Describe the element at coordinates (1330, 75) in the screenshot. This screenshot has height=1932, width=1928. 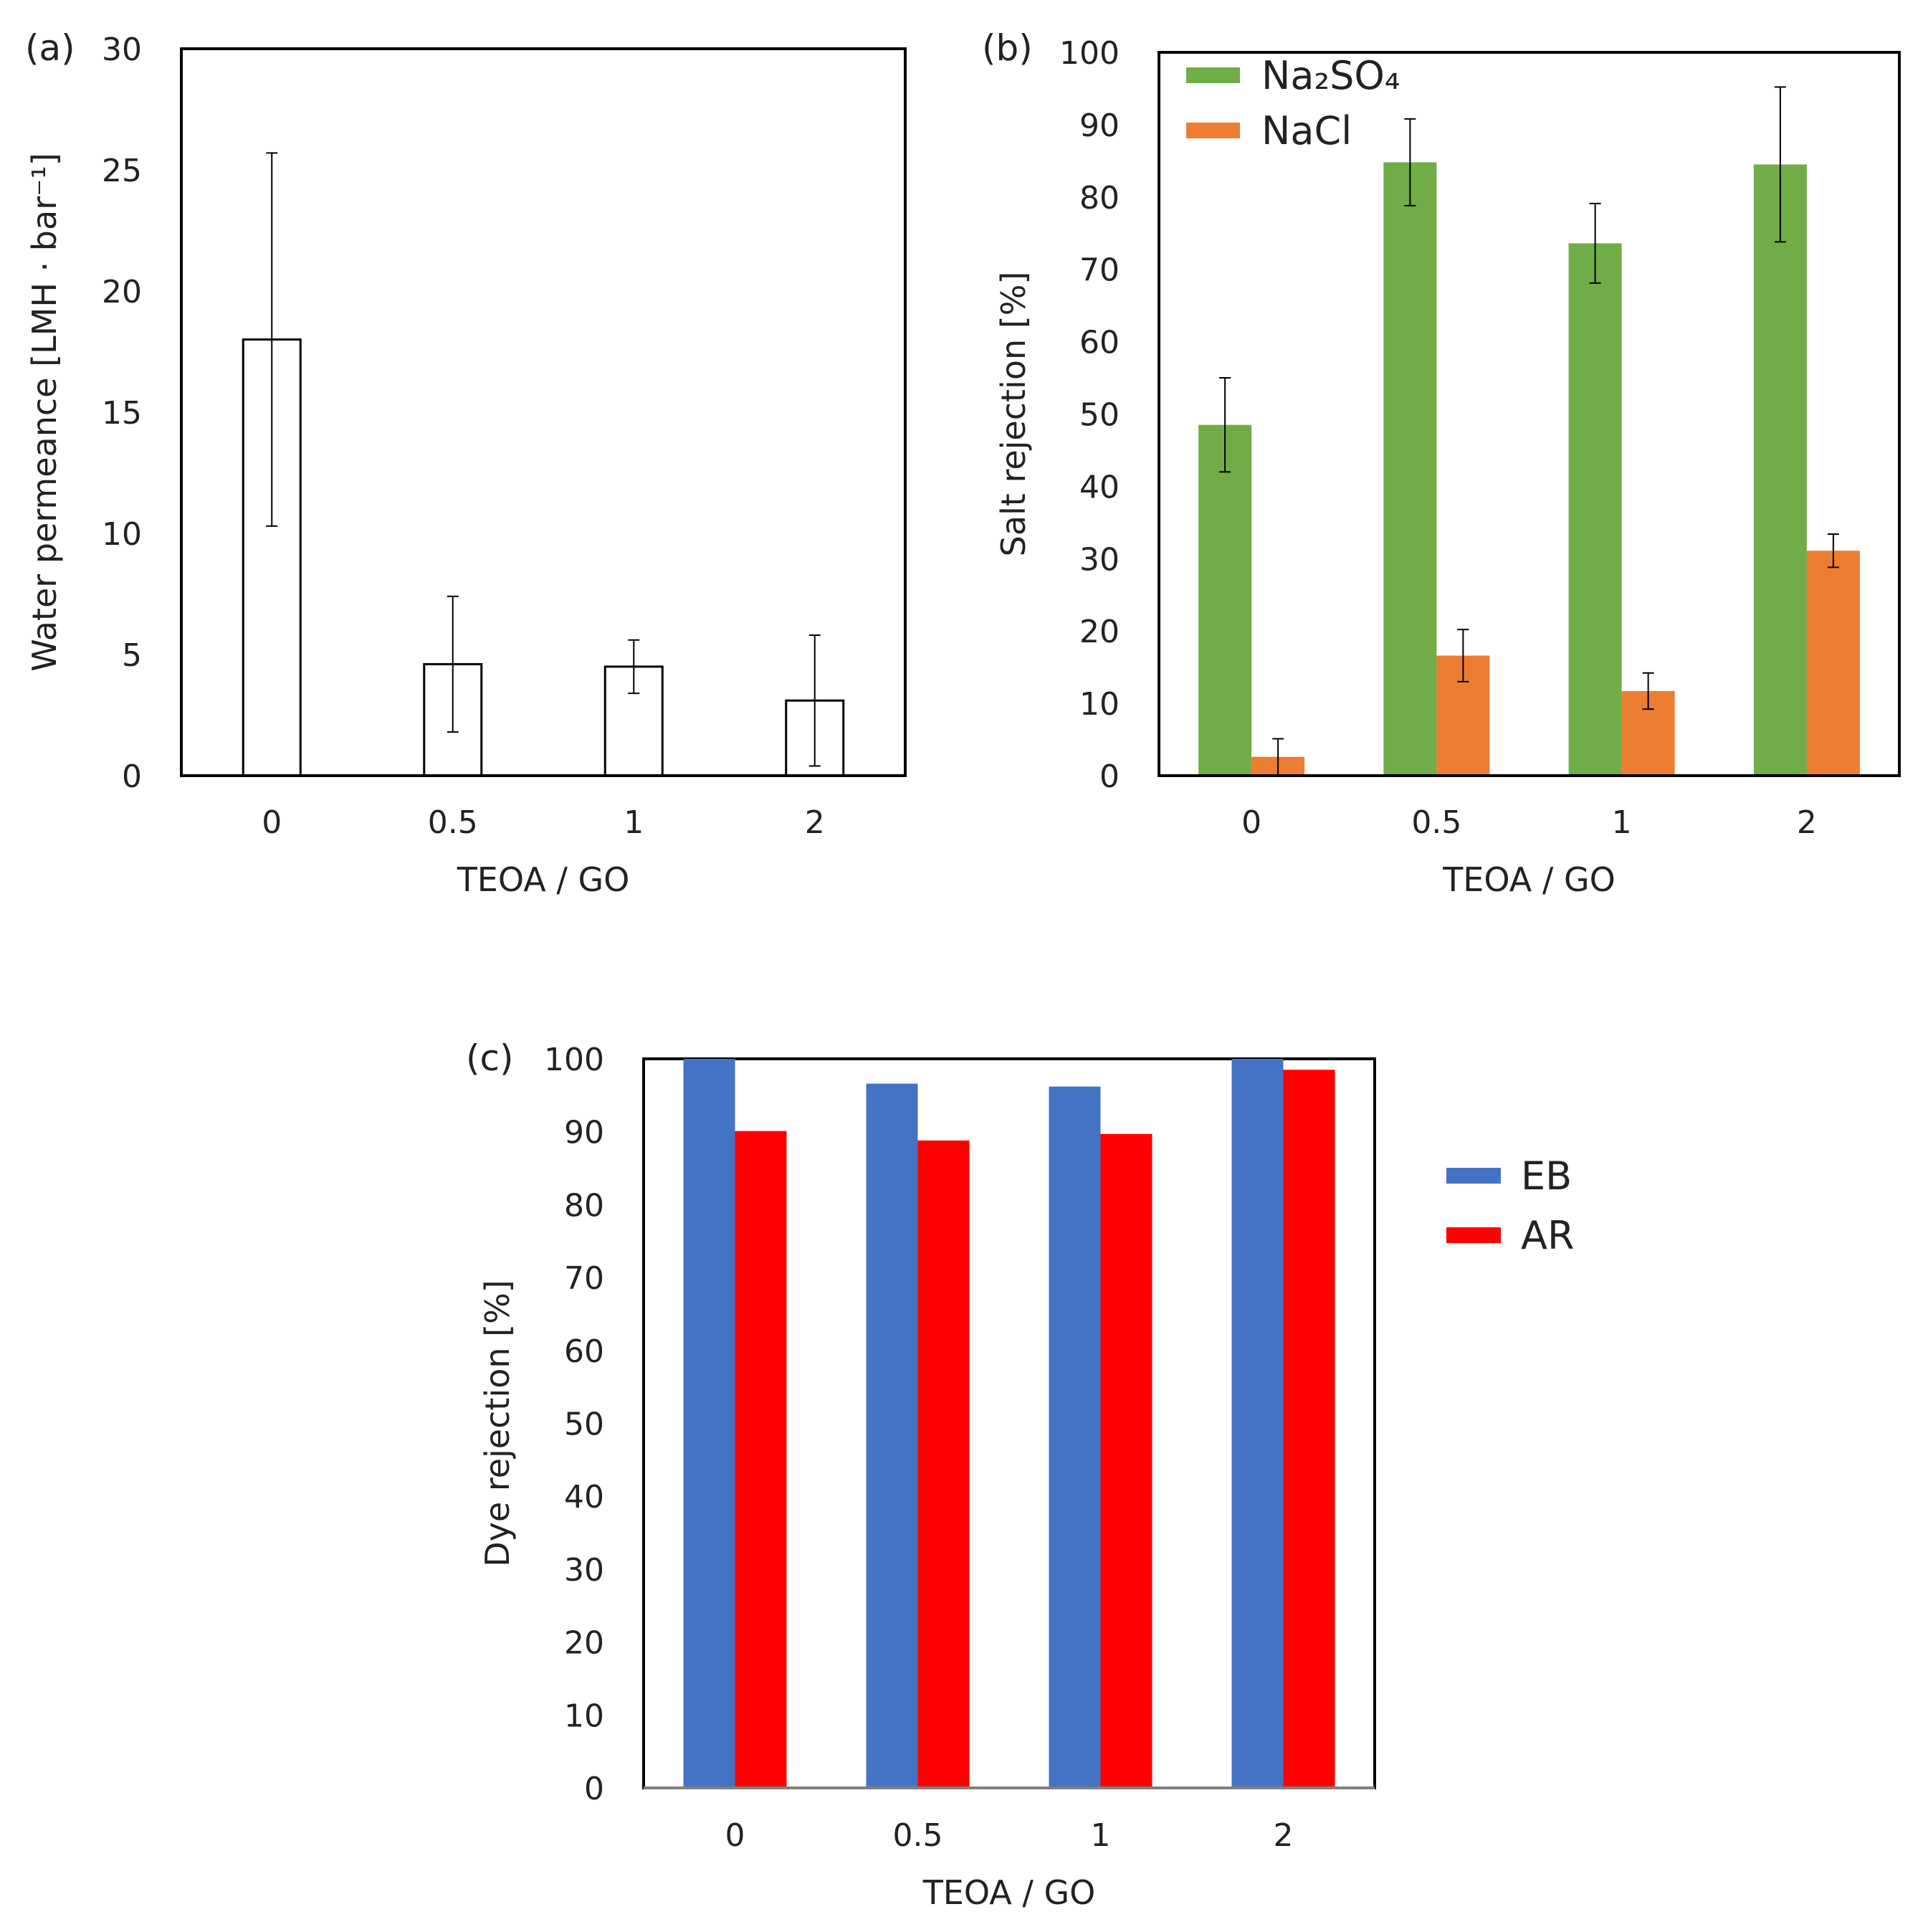
I see `legend-label: Na₂SO₄` at that location.